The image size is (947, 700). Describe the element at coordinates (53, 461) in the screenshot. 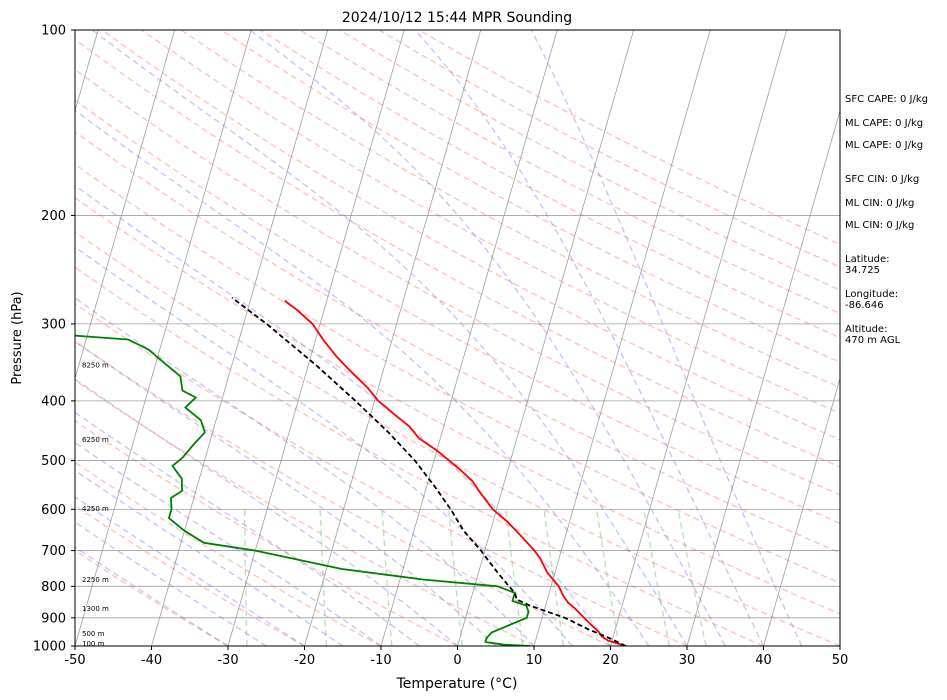

I see `y-tick-label: 500` at that location.